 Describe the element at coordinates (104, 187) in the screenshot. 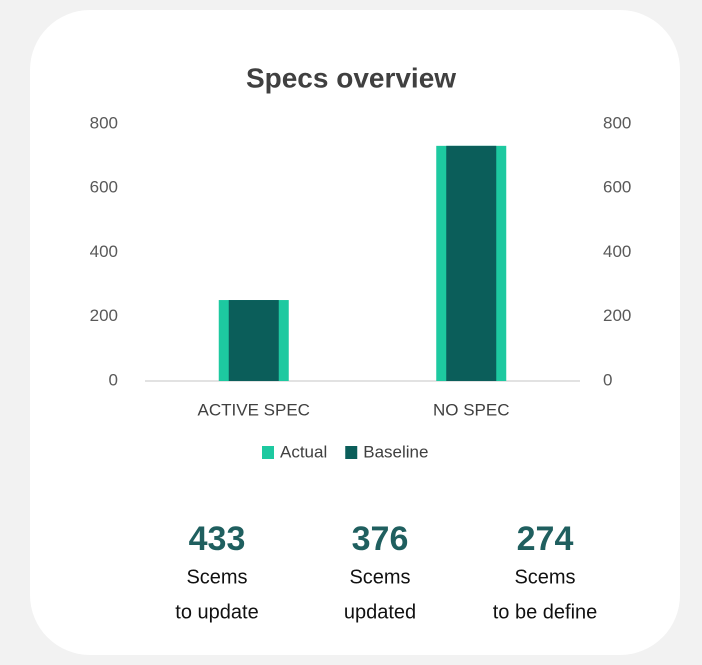

I see `y-tick-label: 600` at that location.